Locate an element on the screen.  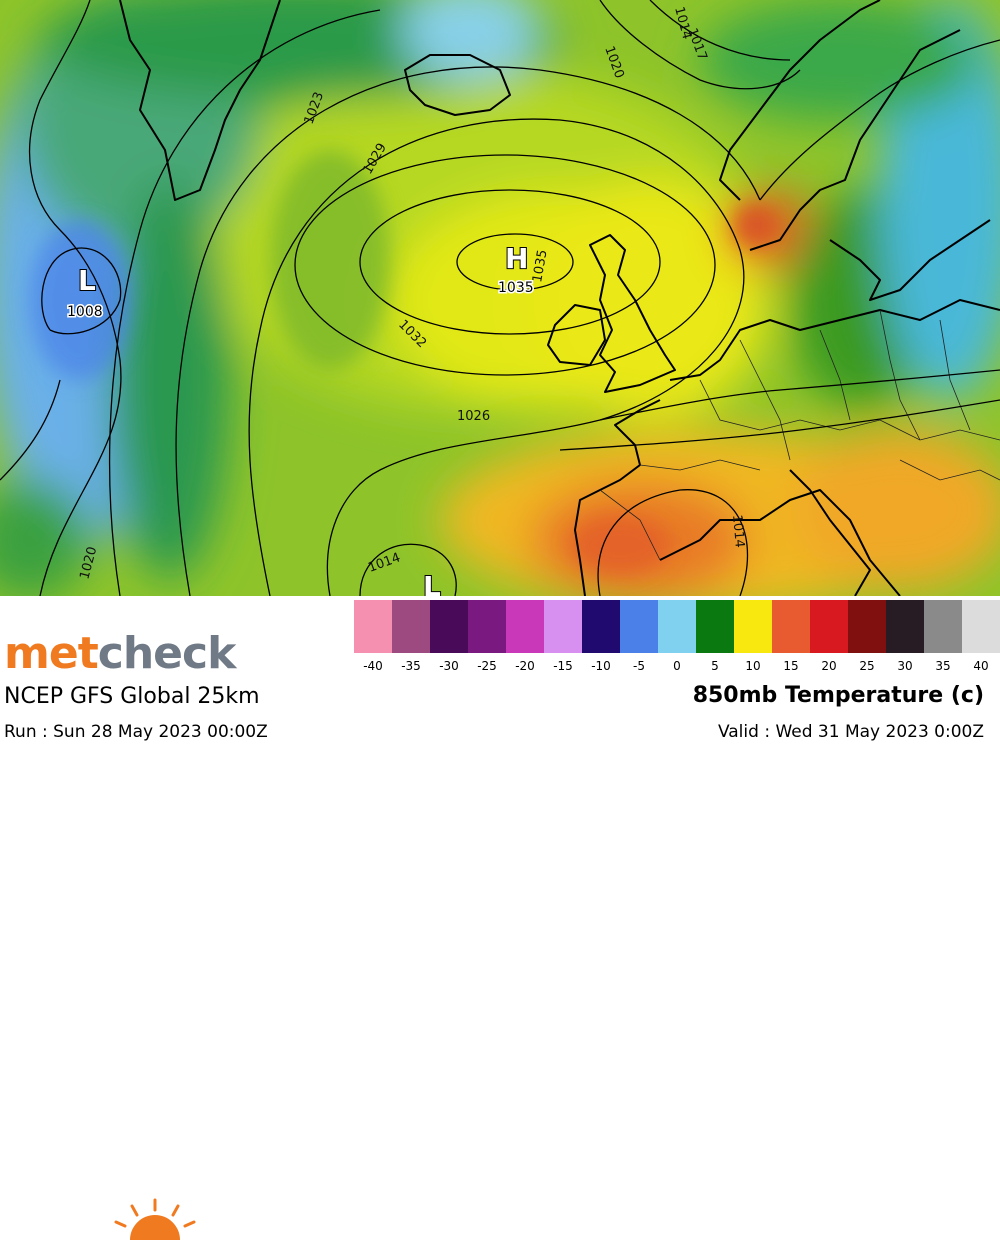
legend-tick-label: -10 is located at coordinates (601, 666).